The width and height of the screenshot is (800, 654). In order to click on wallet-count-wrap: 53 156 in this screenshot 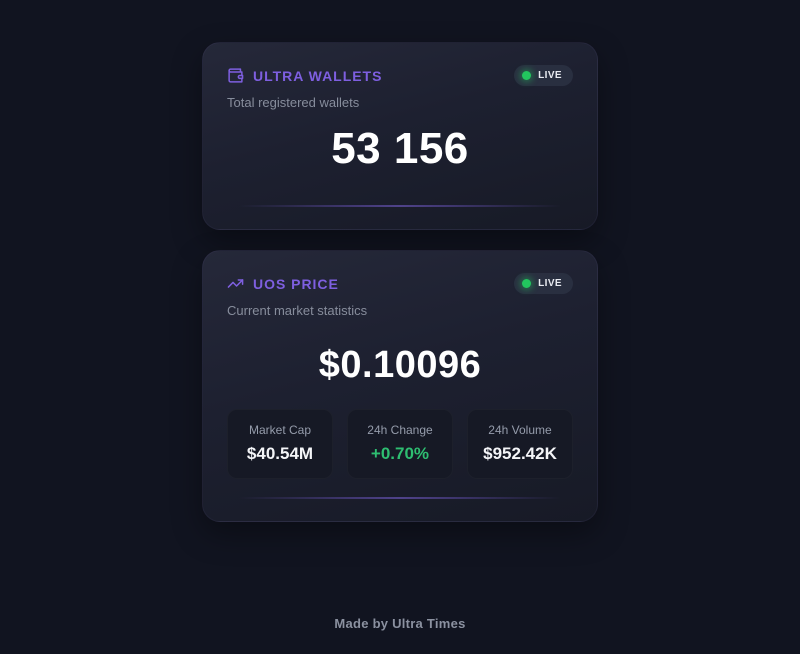, I will do `click(400, 148)`.